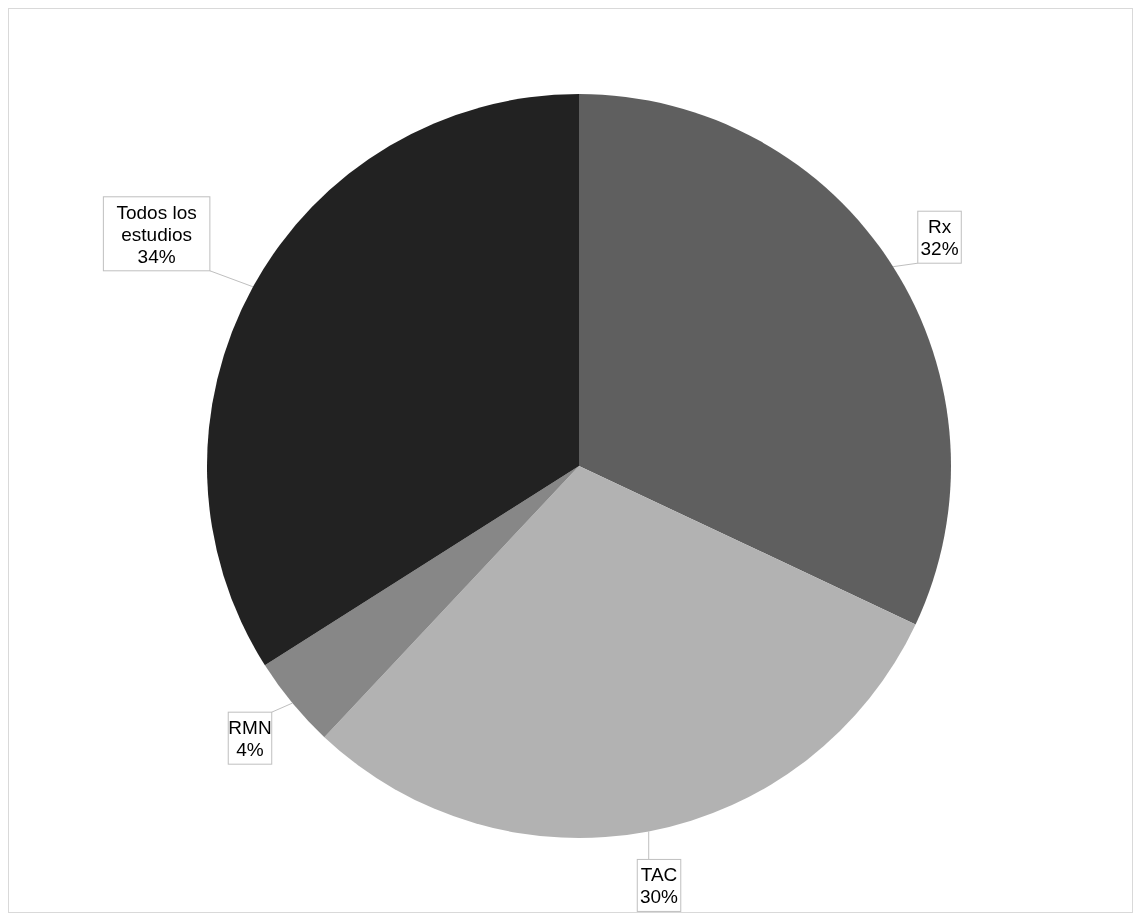  What do you see at coordinates (156, 256) in the screenshot?
I see `data-label: 34%` at bounding box center [156, 256].